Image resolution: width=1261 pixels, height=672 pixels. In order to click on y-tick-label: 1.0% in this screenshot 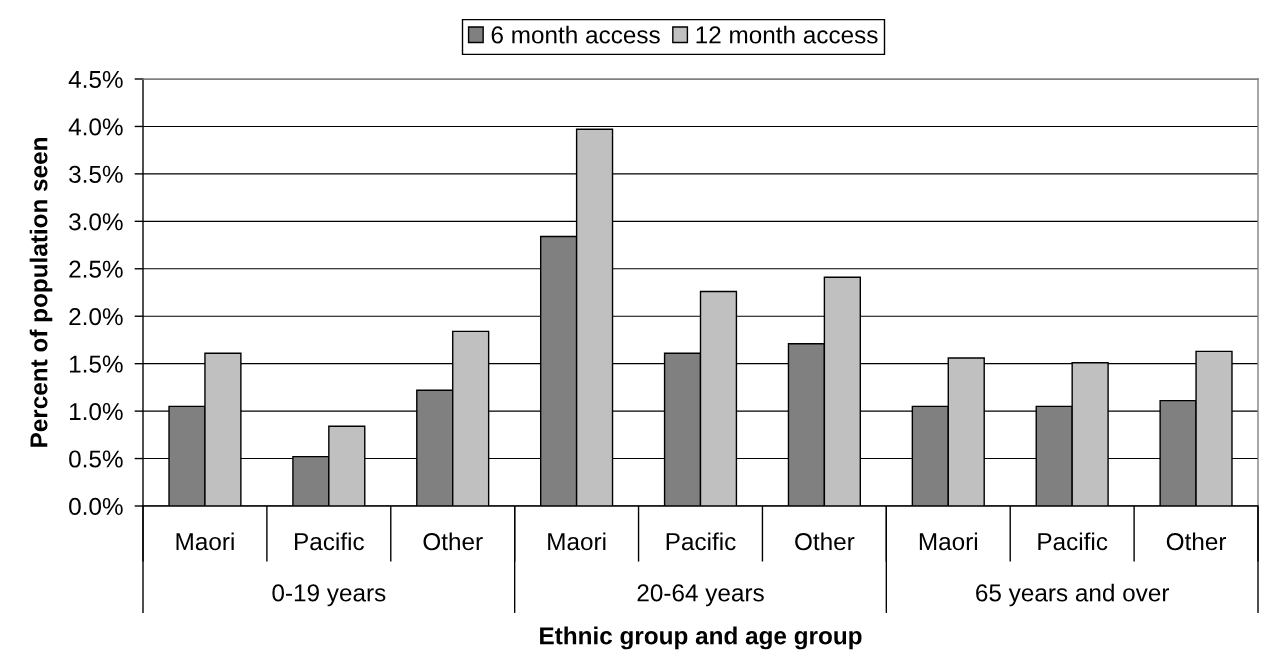, I will do `click(96, 411)`.